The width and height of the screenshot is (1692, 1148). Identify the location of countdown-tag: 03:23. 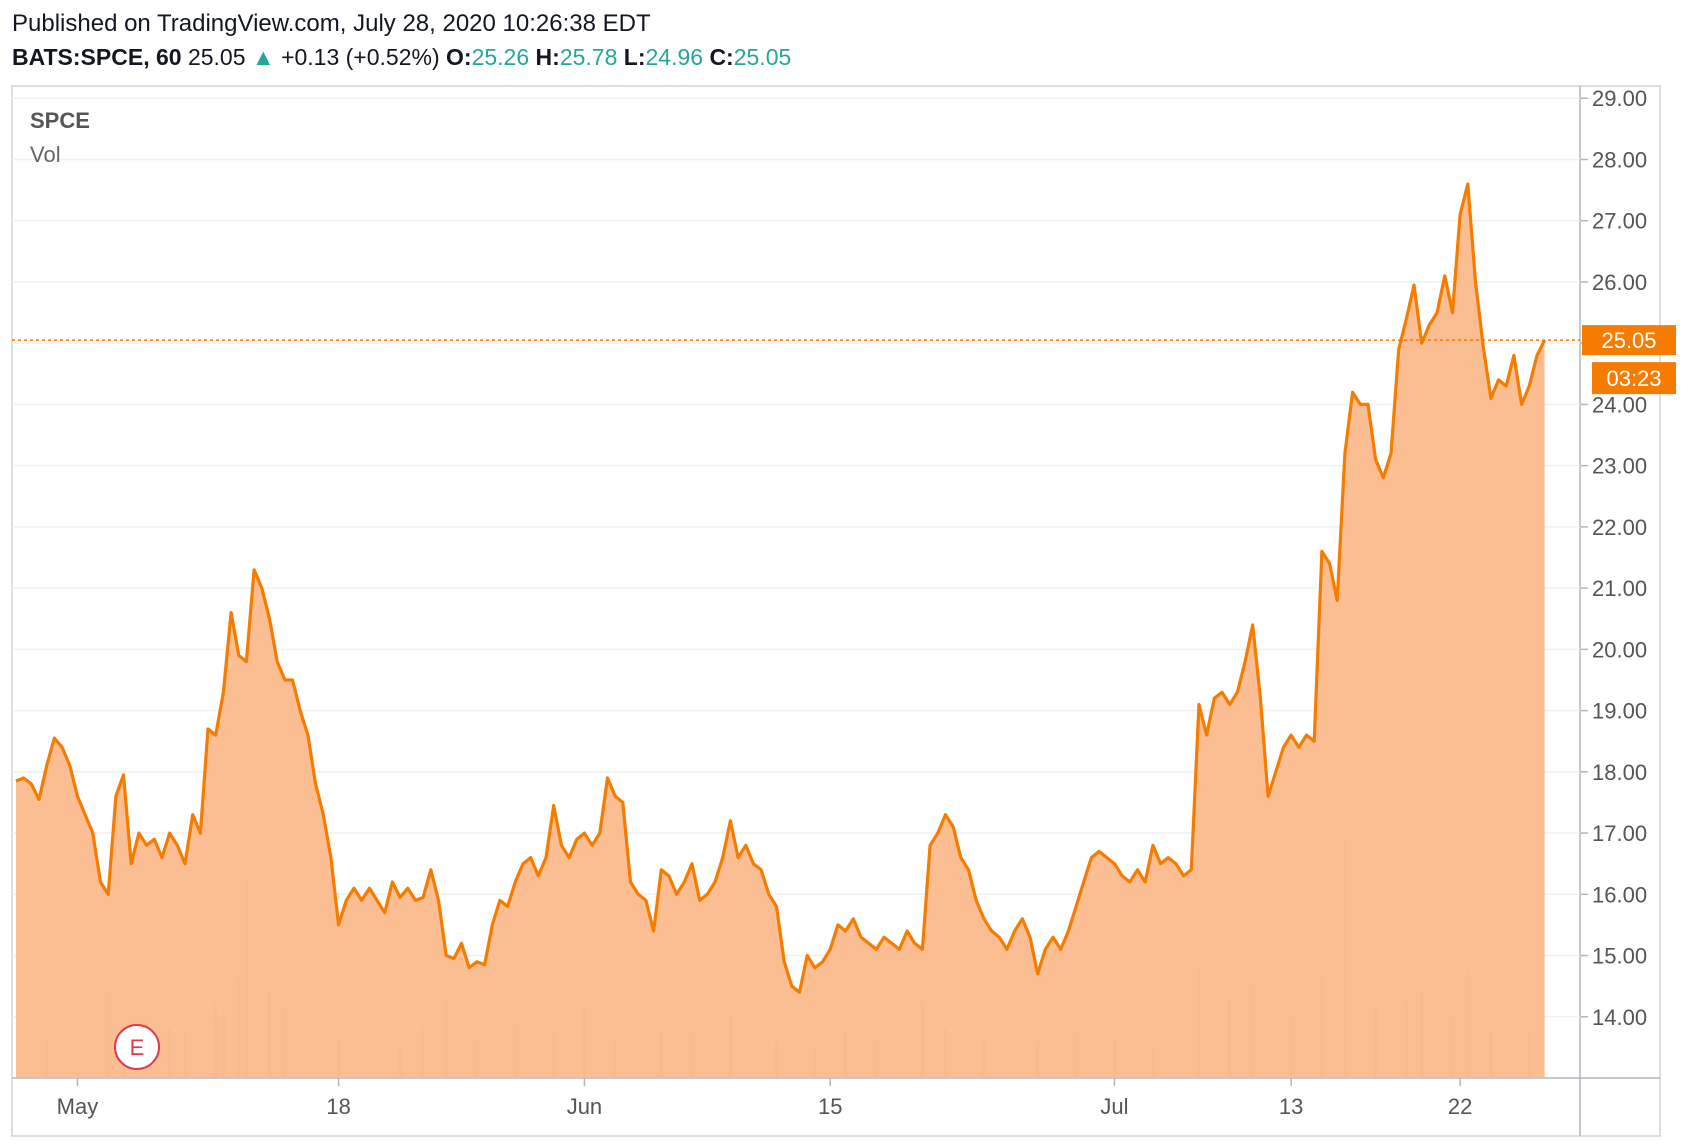
(1634, 378).